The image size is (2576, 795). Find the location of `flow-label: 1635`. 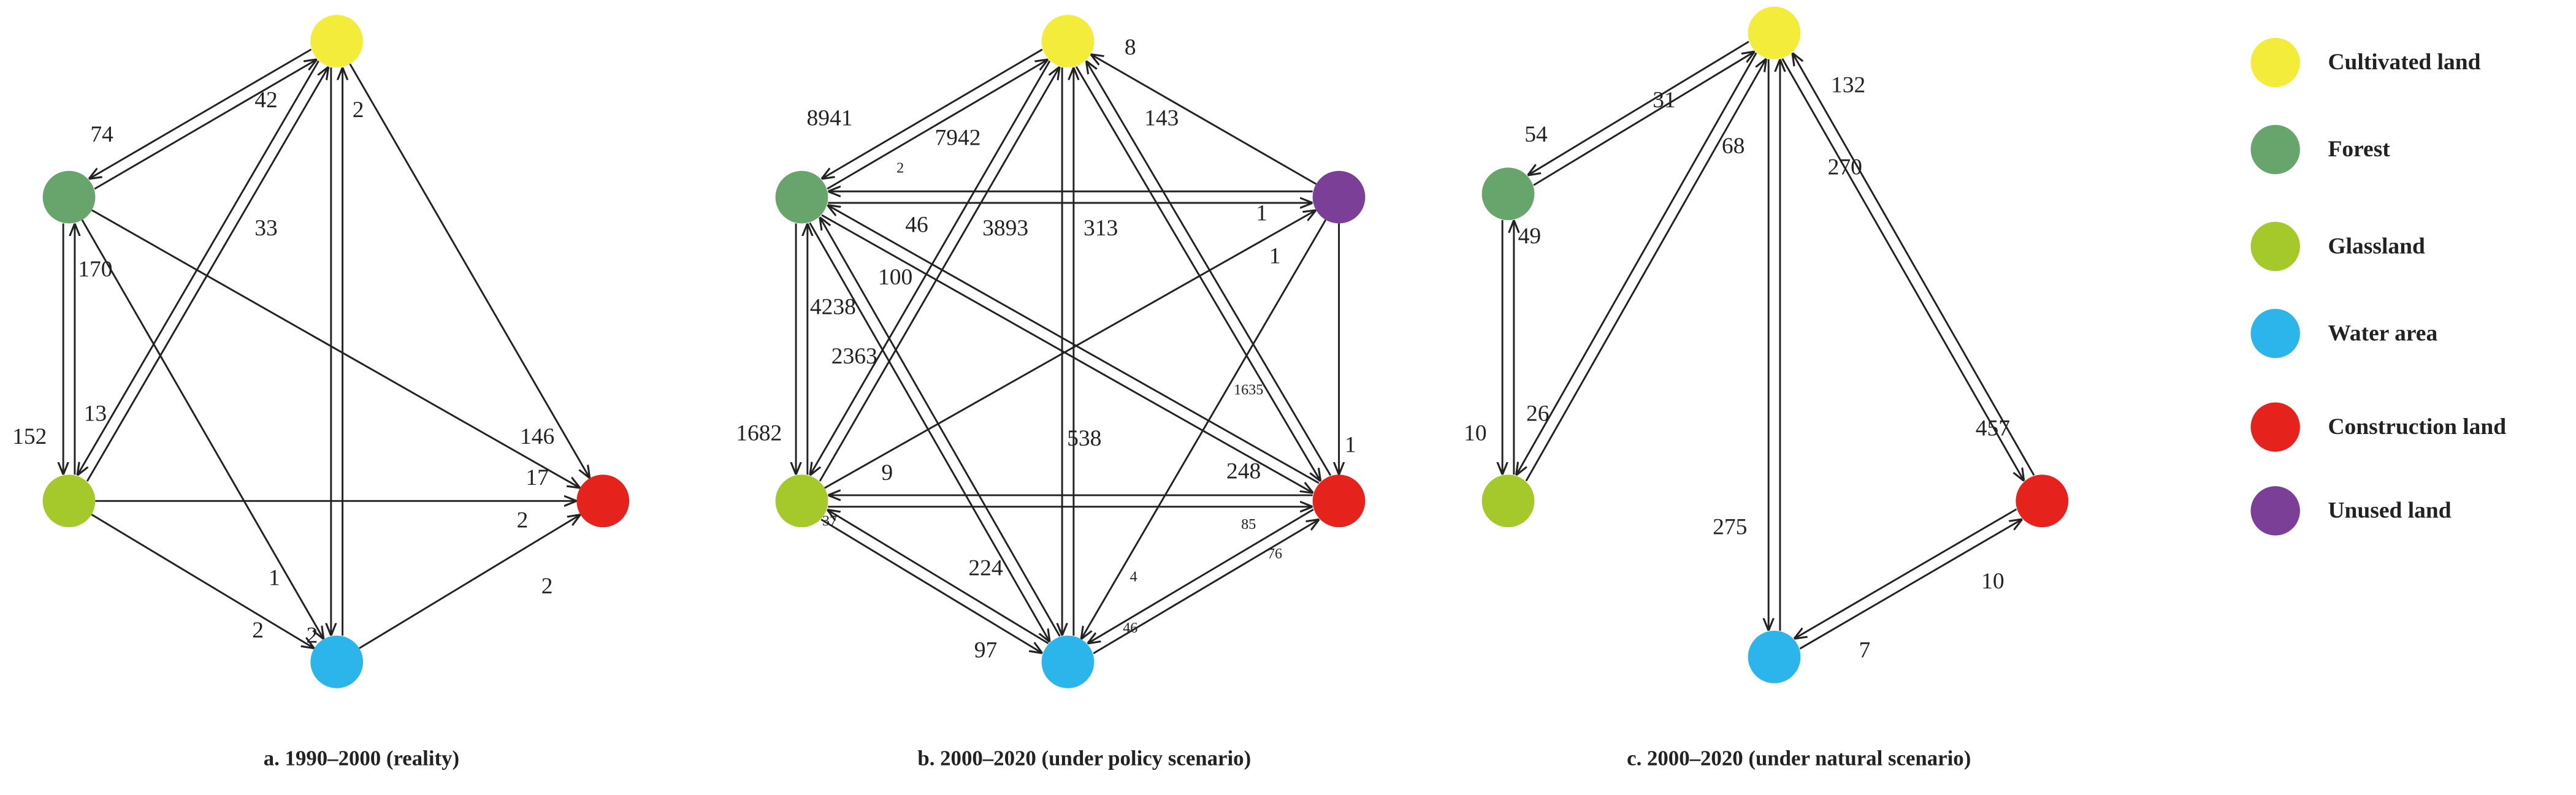

flow-label: 1635 is located at coordinates (1248, 390).